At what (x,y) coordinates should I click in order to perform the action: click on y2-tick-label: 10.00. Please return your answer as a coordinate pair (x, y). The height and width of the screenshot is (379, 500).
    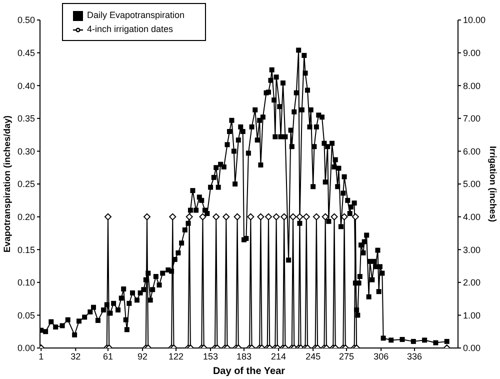
    Looking at the image, I should click on (474, 20).